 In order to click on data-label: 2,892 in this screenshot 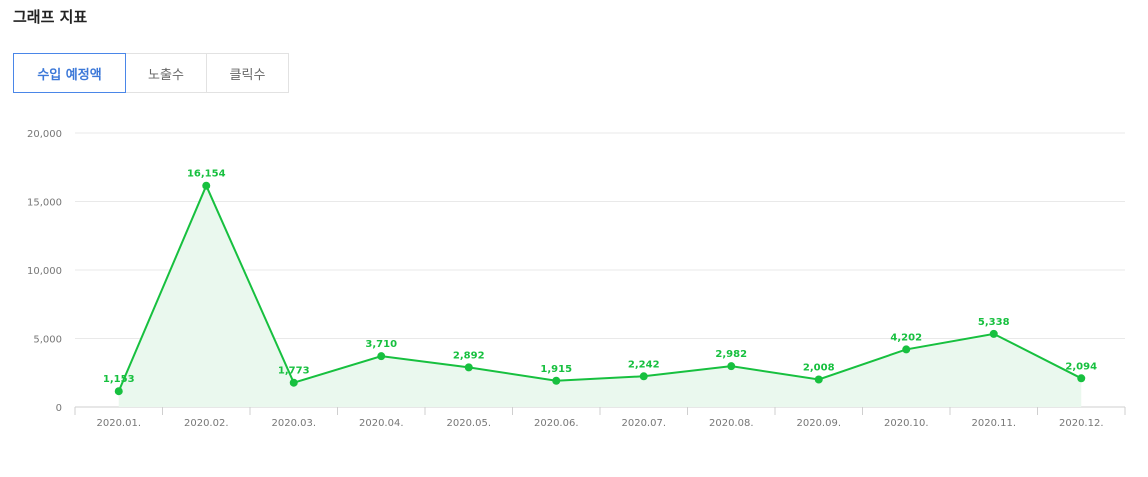, I will do `click(469, 355)`.